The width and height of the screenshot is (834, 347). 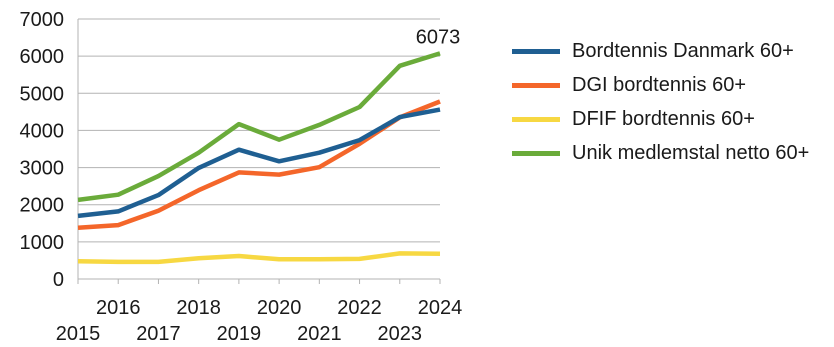 I want to click on y-tick-label: 1000, so click(x=42, y=243).